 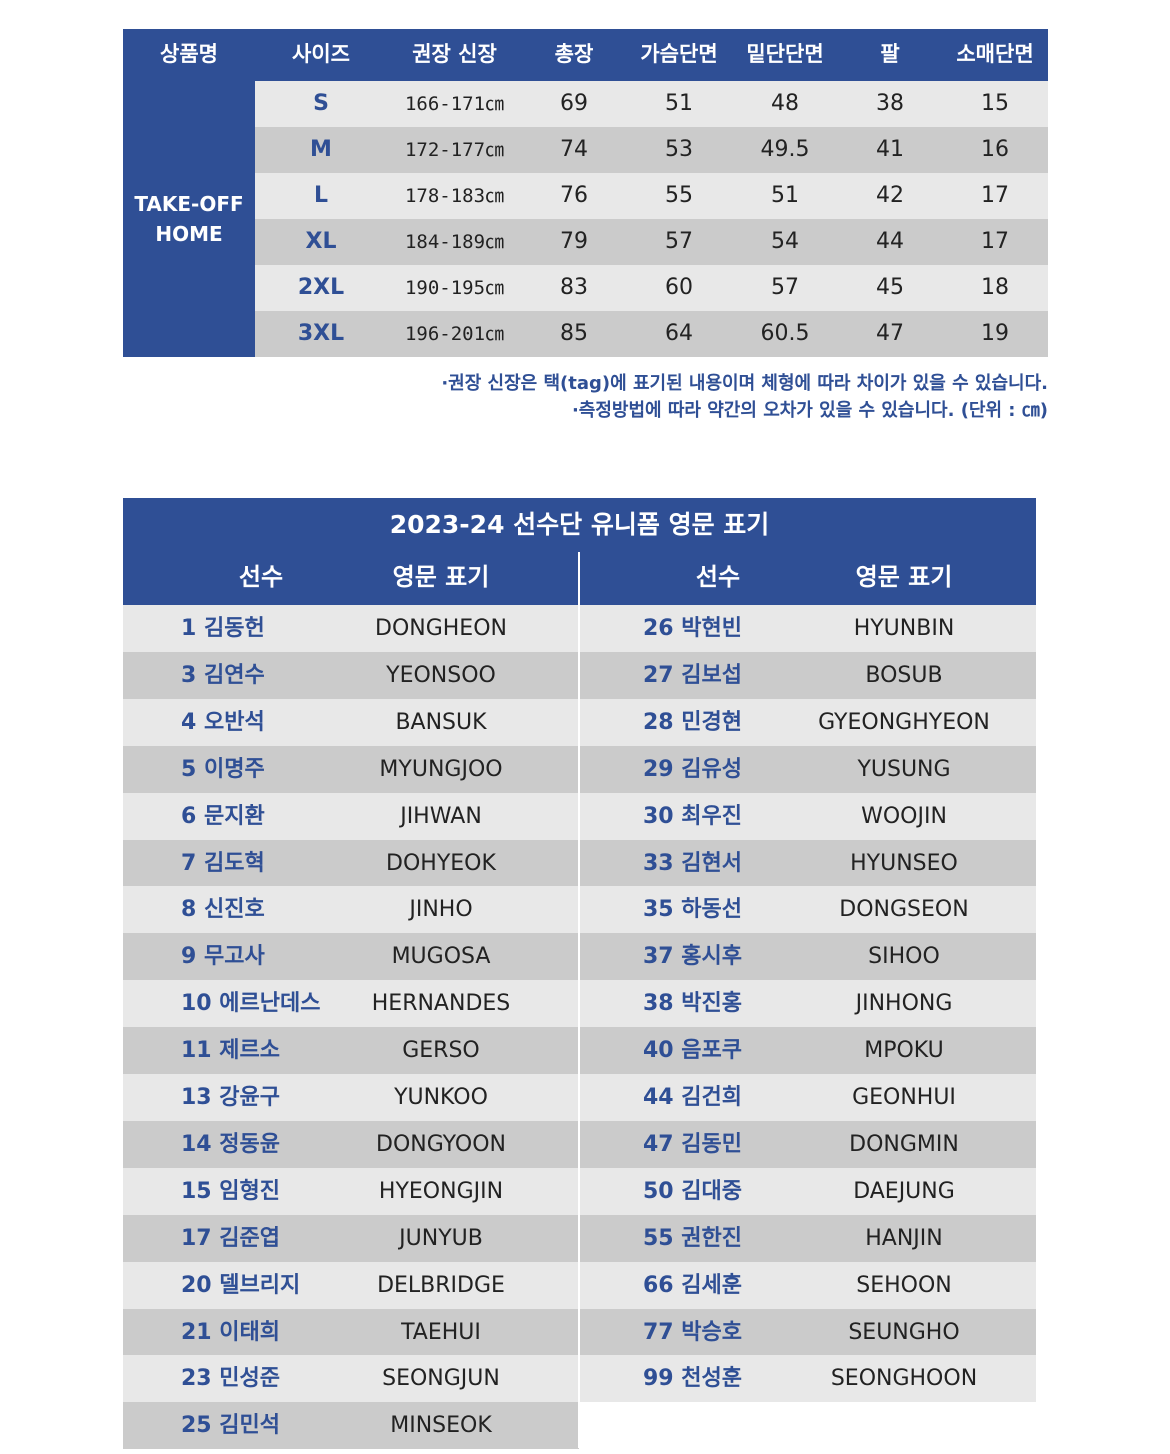 What do you see at coordinates (321, 54) in the screenshot?
I see `header-size: 사이즈` at bounding box center [321, 54].